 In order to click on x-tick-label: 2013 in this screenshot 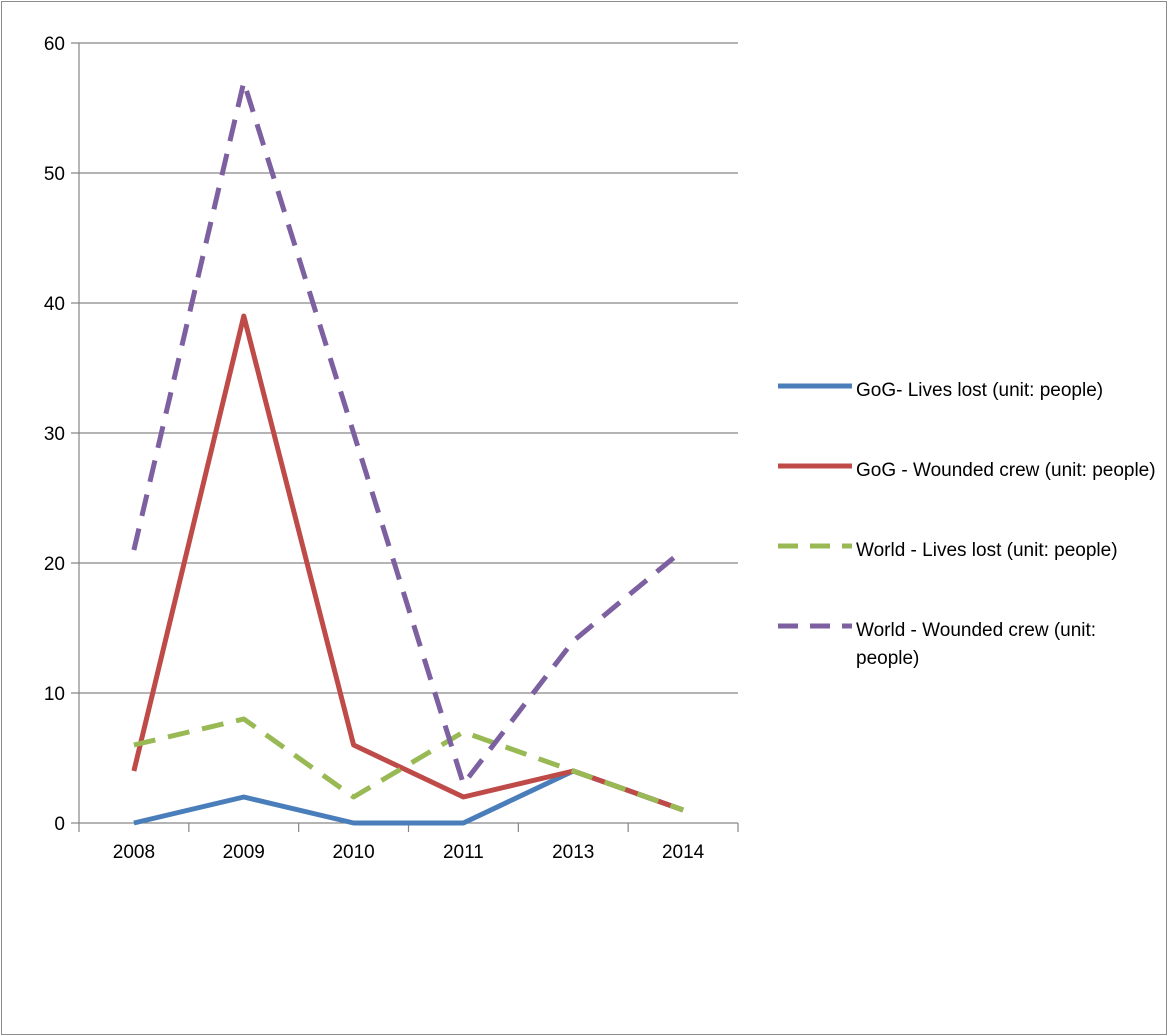, I will do `click(573, 852)`.